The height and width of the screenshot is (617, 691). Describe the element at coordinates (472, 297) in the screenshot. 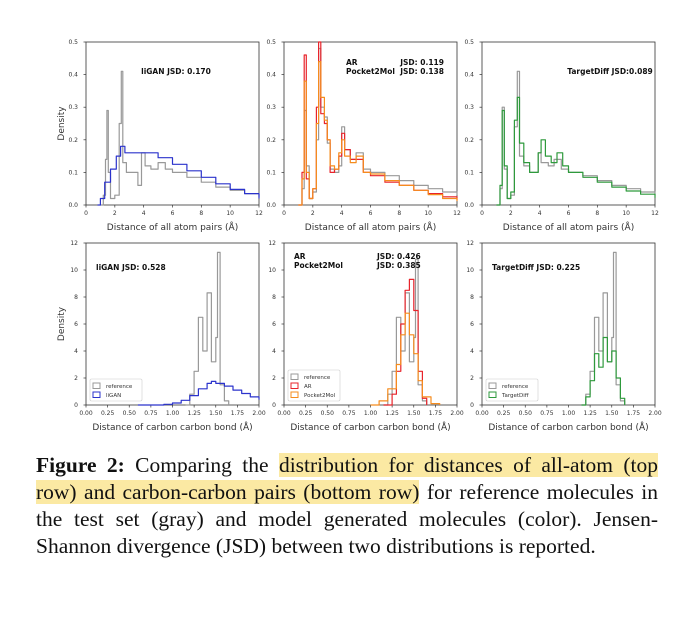

I see `y-tick-label: 8` at that location.